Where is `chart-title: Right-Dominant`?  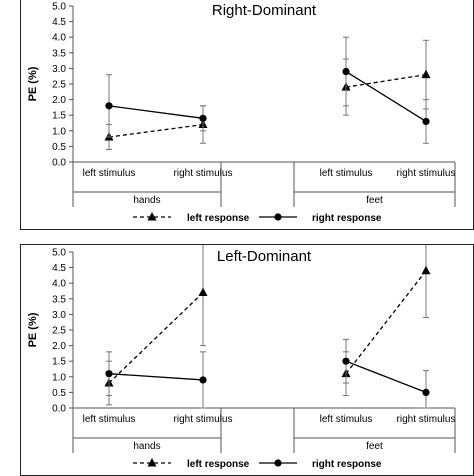 chart-title: Right-Dominant is located at coordinates (264, 10).